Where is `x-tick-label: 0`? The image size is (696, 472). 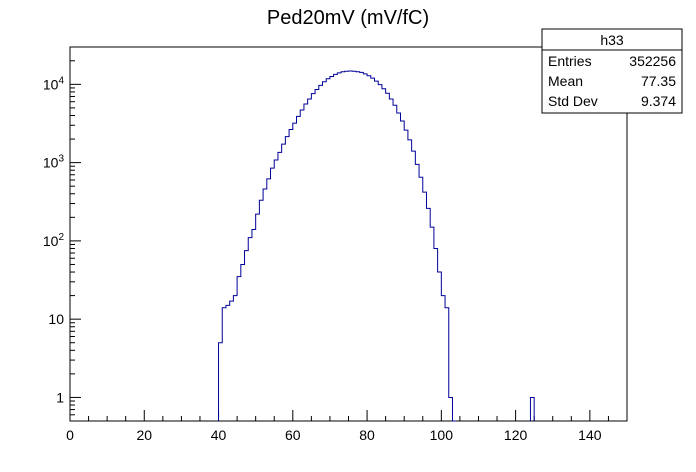
x-tick-label: 0 is located at coordinates (70, 435).